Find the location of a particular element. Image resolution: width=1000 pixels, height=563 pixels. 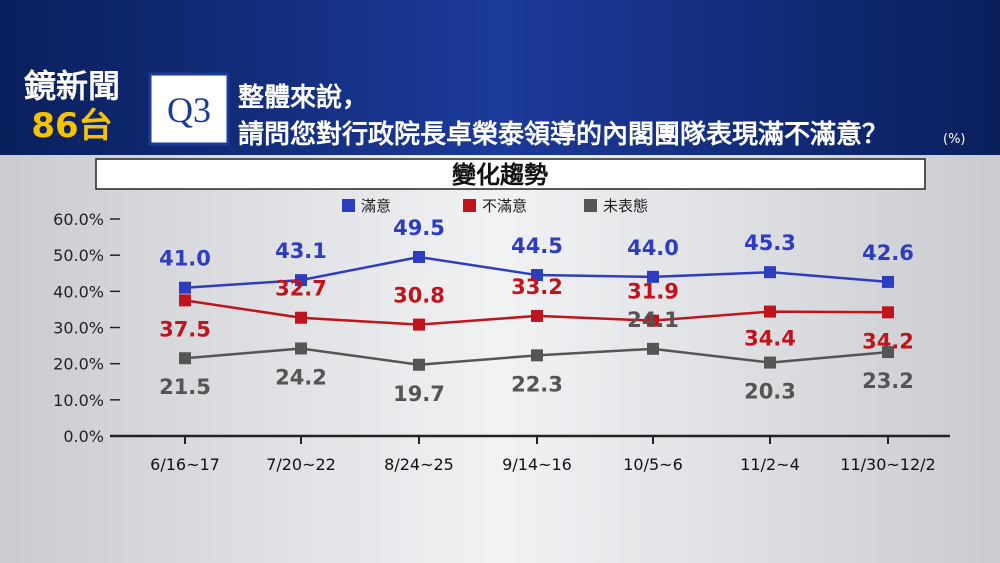

data-label: 32.7 is located at coordinates (301, 289).